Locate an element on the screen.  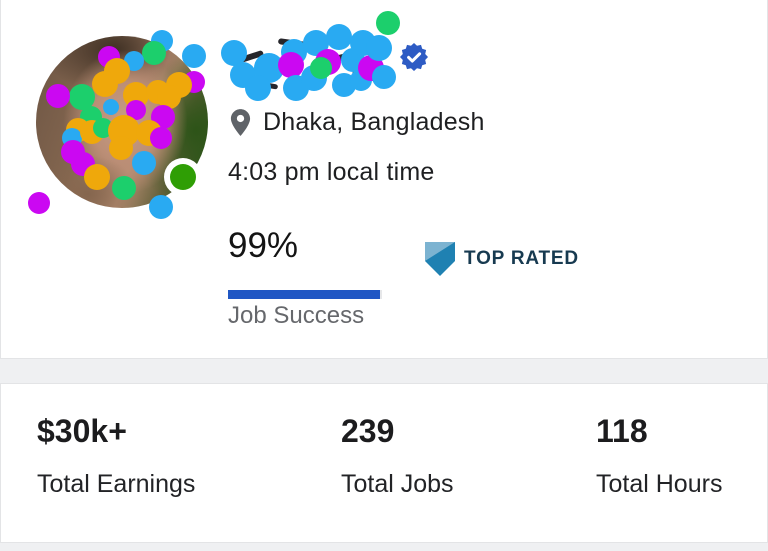
location-pin-icon is located at coordinates (240, 122).